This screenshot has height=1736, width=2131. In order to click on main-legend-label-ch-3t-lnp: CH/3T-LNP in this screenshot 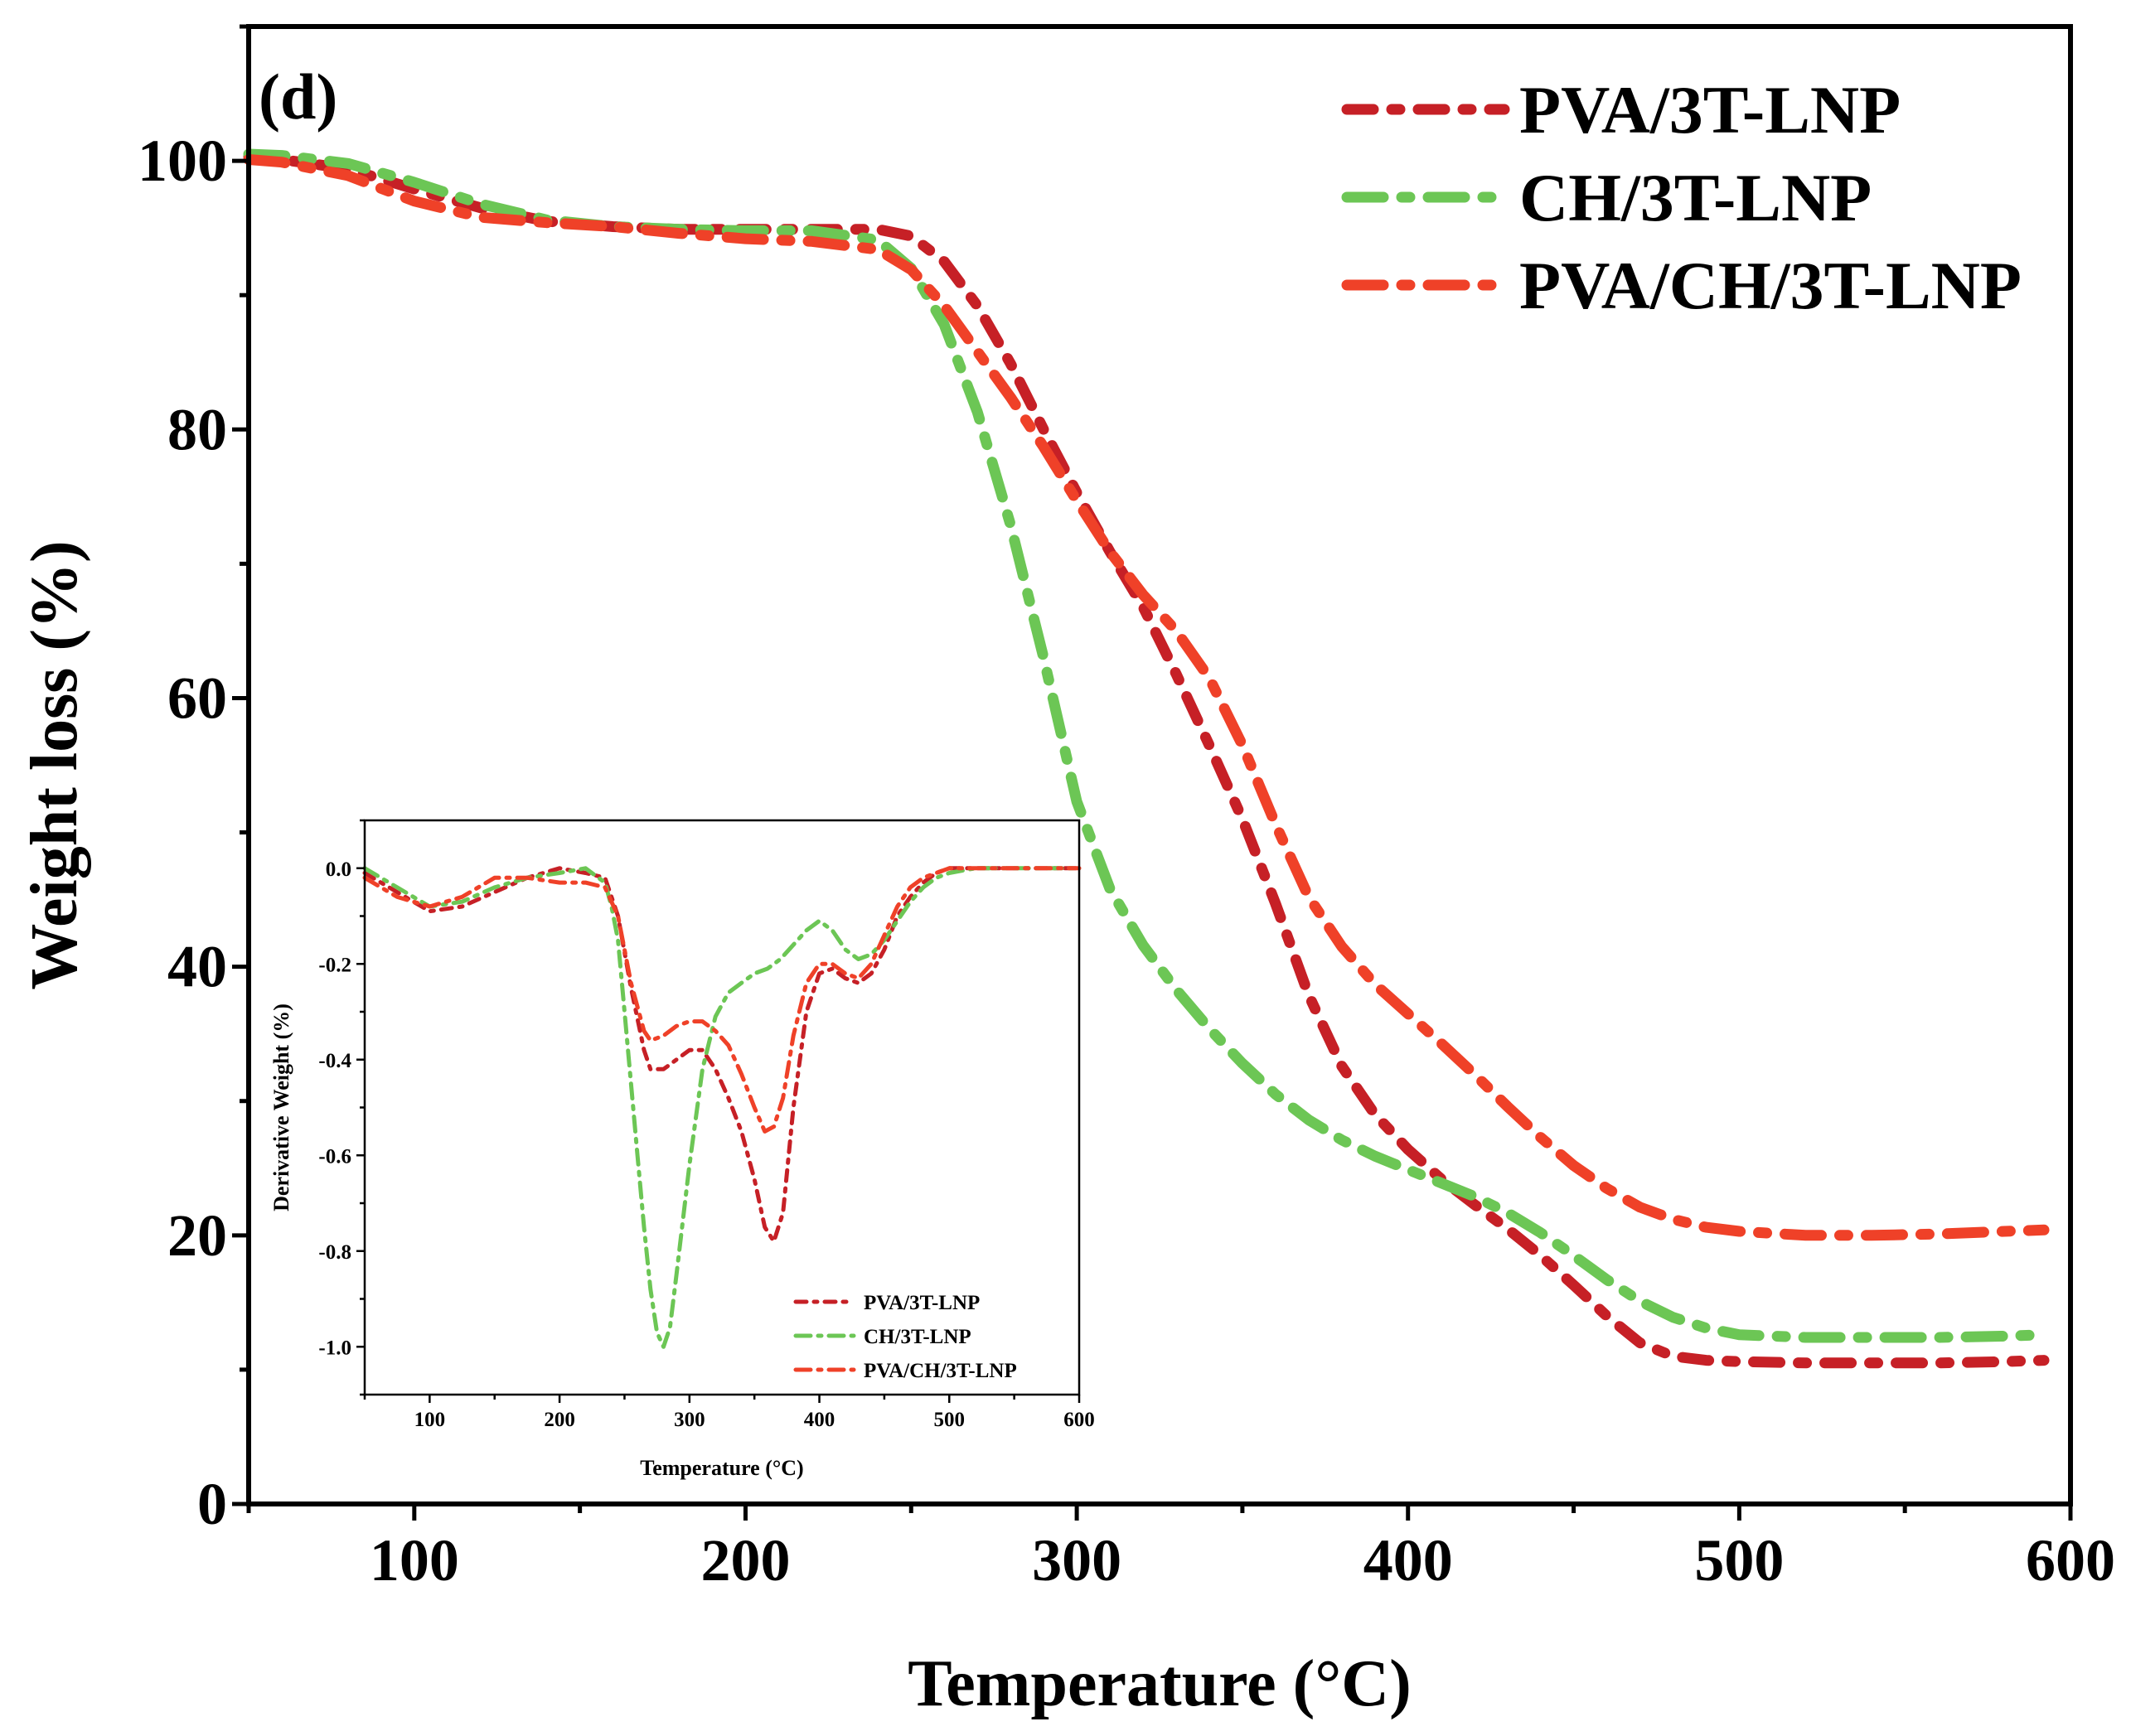, I will do `click(1696, 197)`.